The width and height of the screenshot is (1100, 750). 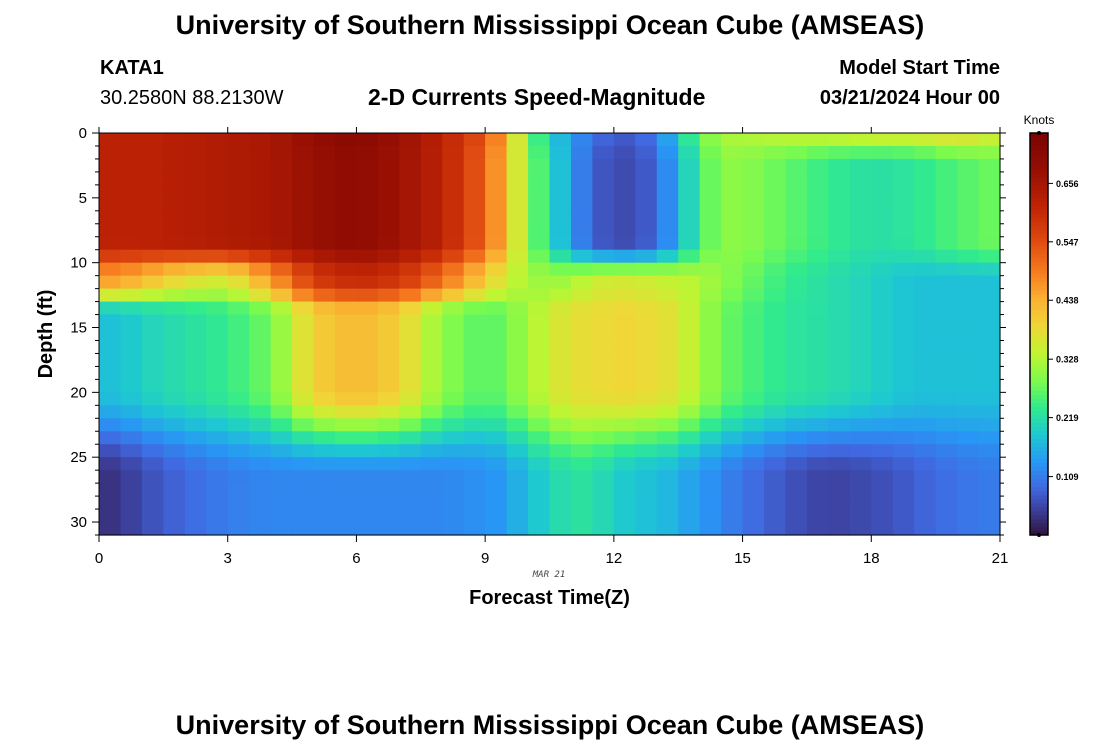 What do you see at coordinates (742, 558) in the screenshot?
I see `x-tick-label: 15` at bounding box center [742, 558].